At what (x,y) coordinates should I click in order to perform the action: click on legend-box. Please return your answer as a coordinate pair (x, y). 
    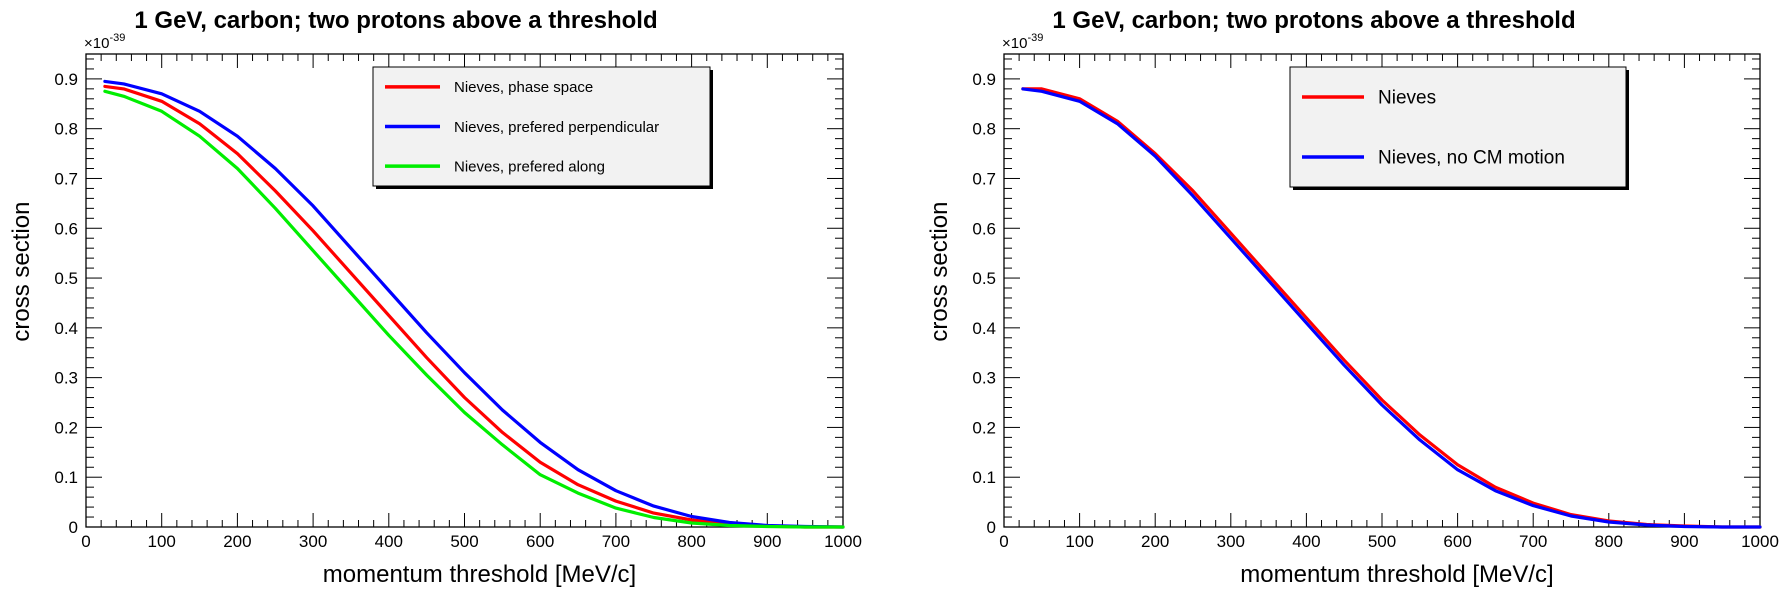
    Looking at the image, I should click on (1458, 127).